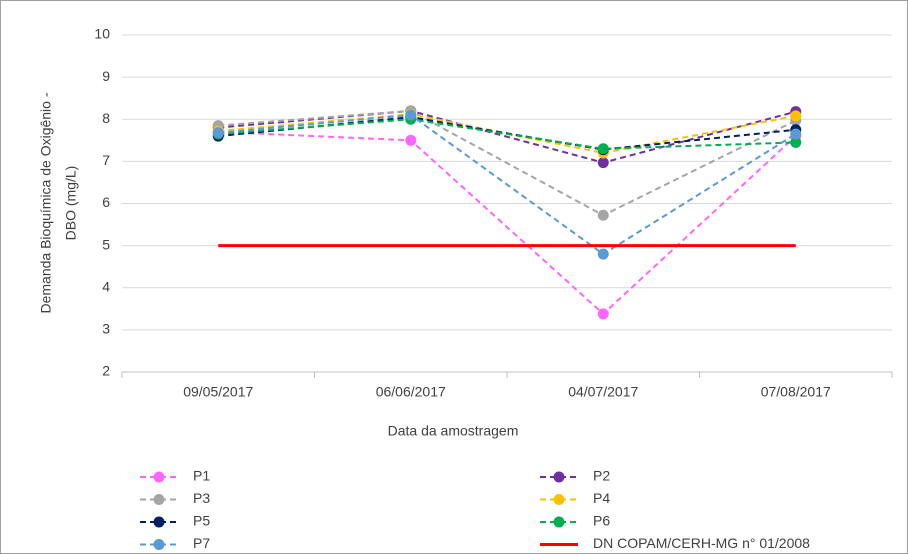  I want to click on x-tick-label: 09/05/2017, so click(218, 392).